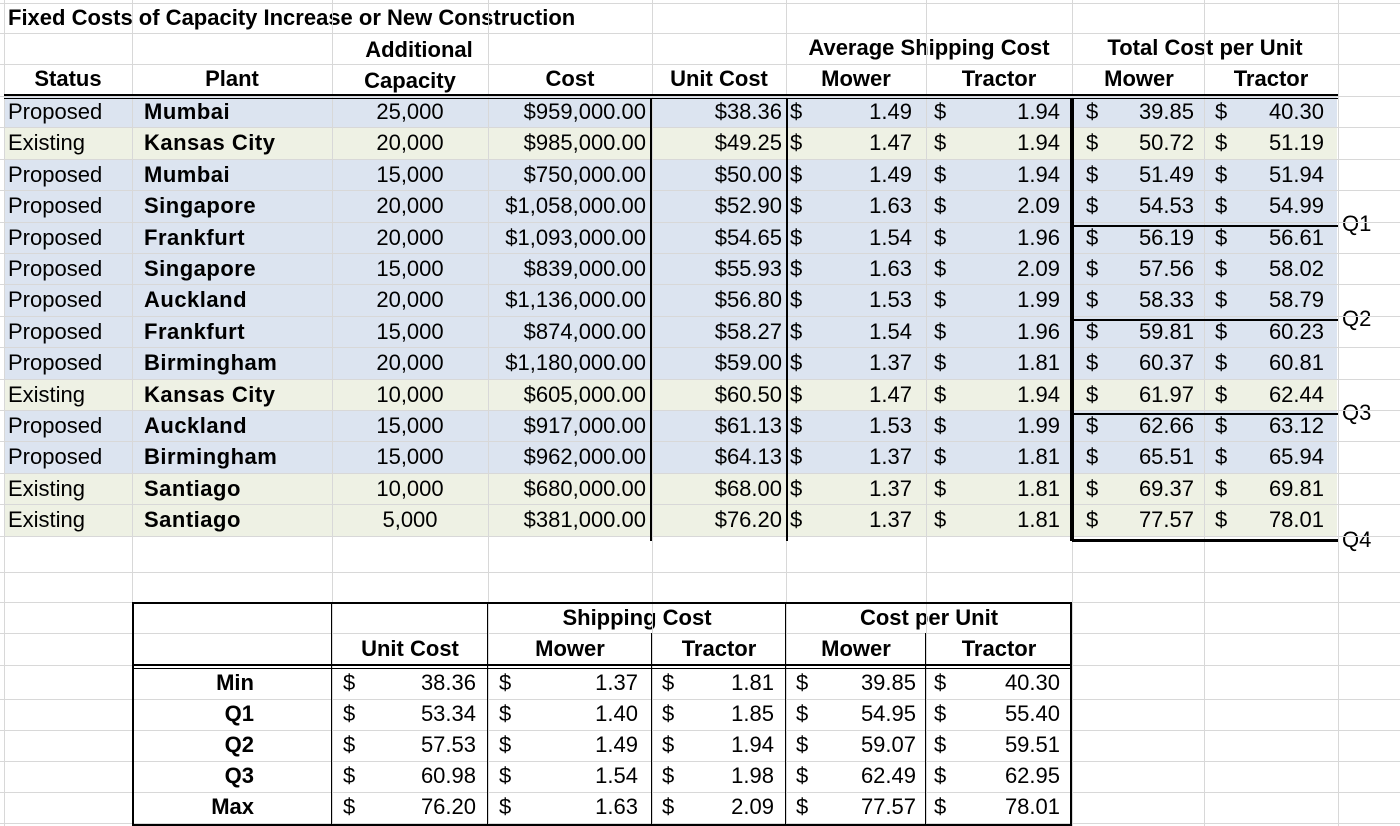 The width and height of the screenshot is (1400, 826). What do you see at coordinates (1296, 425) in the screenshot?
I see `row-total-tractor: 63.12` at bounding box center [1296, 425].